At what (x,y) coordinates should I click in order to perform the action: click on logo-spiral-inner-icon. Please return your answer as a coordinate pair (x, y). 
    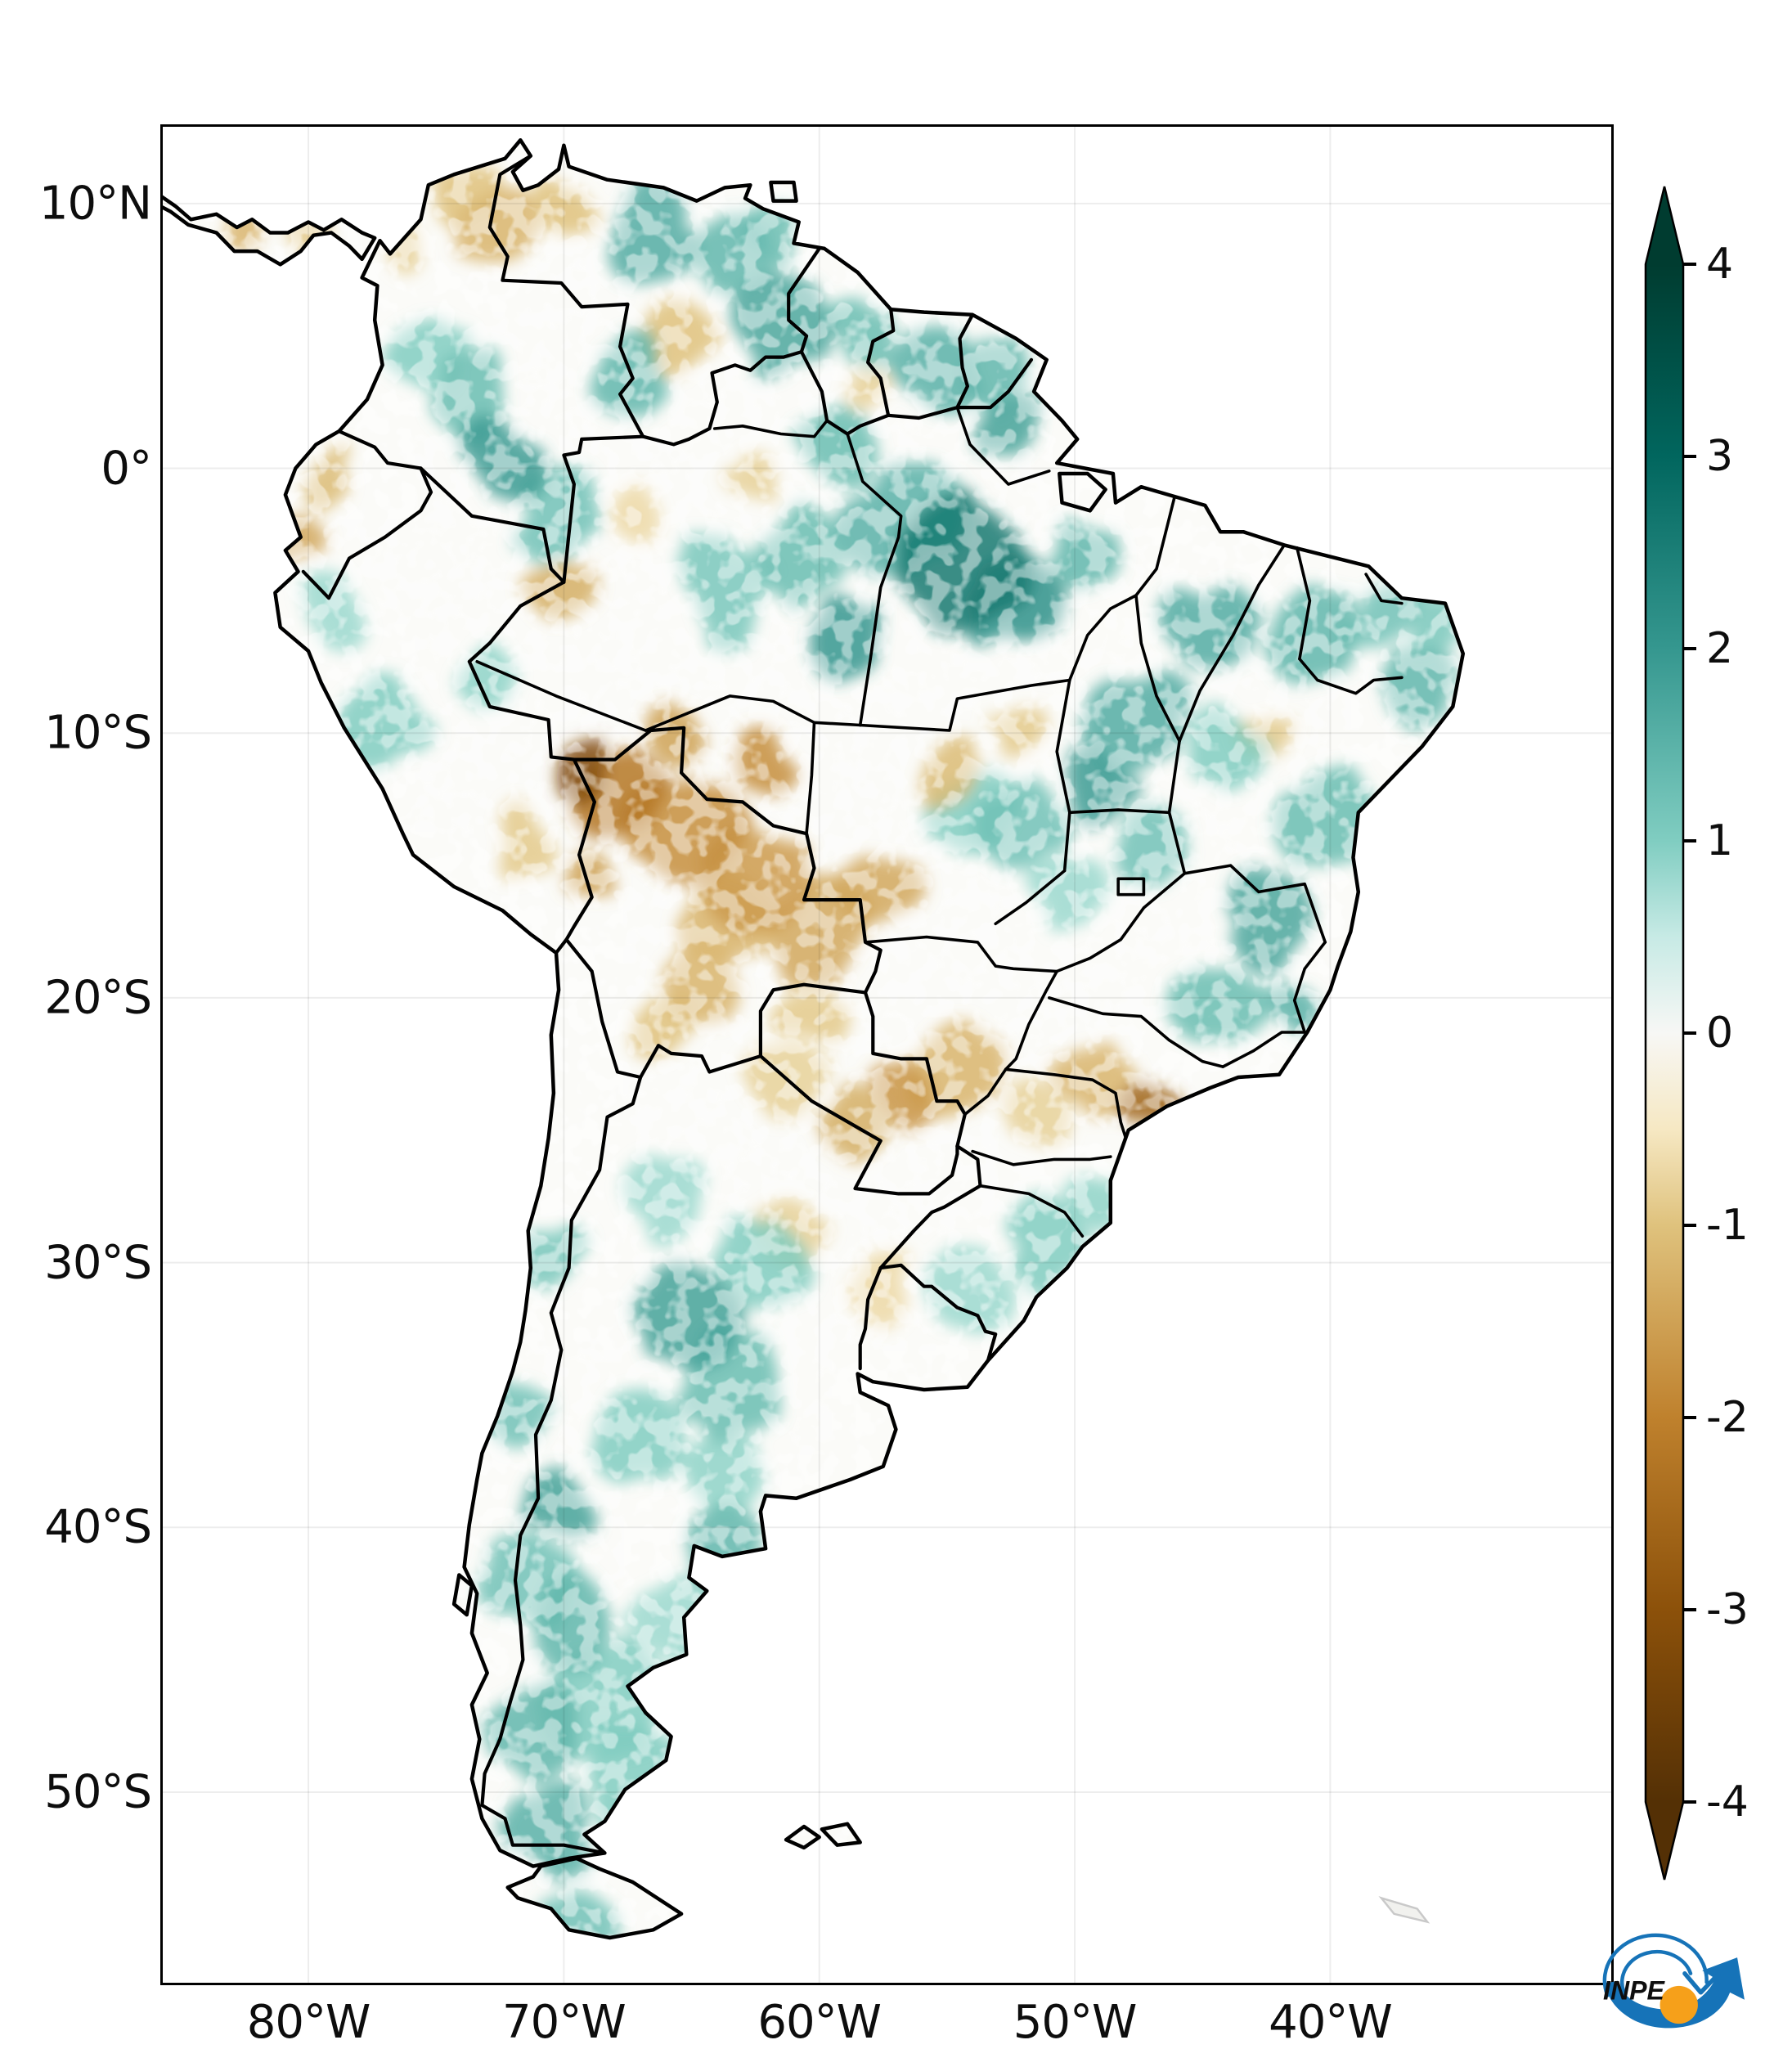
    Looking at the image, I should click on (1656, 1971).